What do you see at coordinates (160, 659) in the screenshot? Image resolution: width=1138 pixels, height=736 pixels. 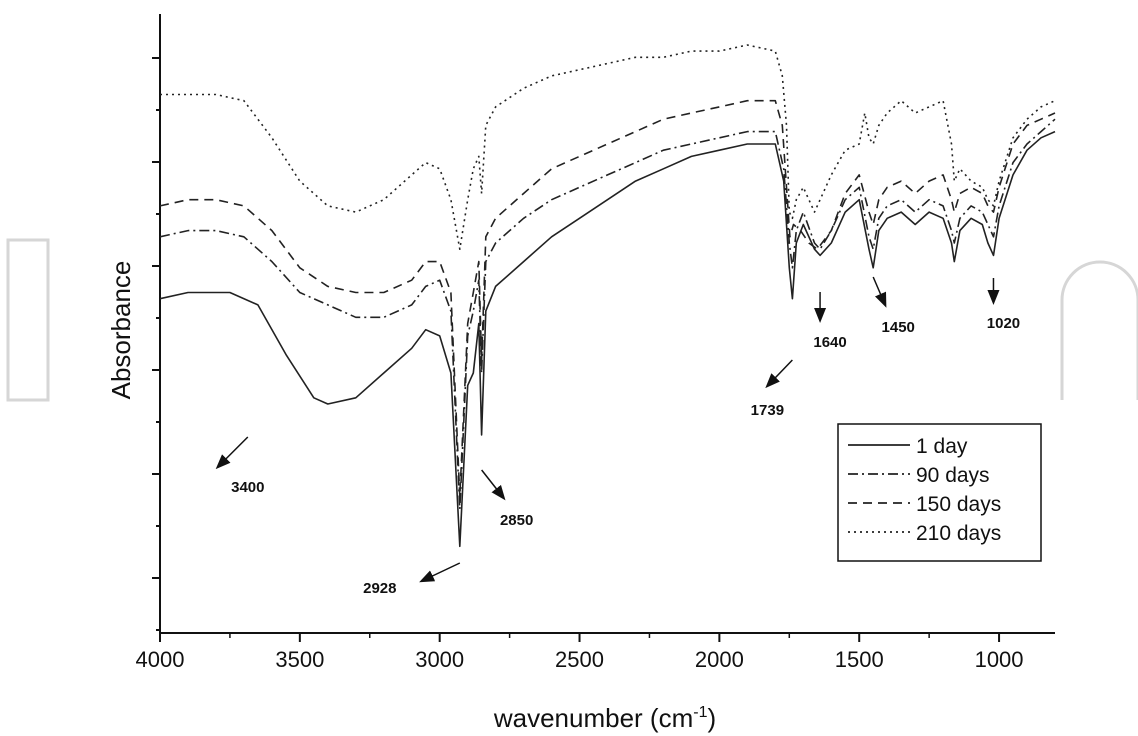 I see `x-tick-label: 4000` at bounding box center [160, 659].